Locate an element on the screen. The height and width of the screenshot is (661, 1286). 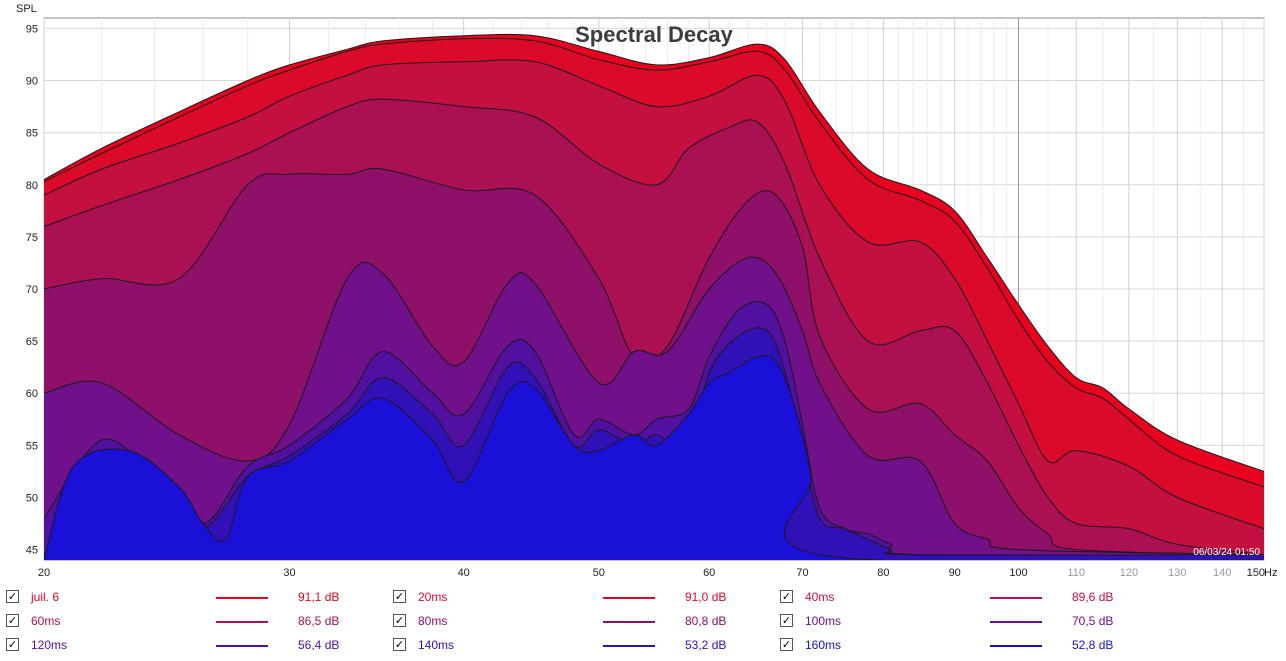
x-tick-label: 50 is located at coordinates (599, 573).